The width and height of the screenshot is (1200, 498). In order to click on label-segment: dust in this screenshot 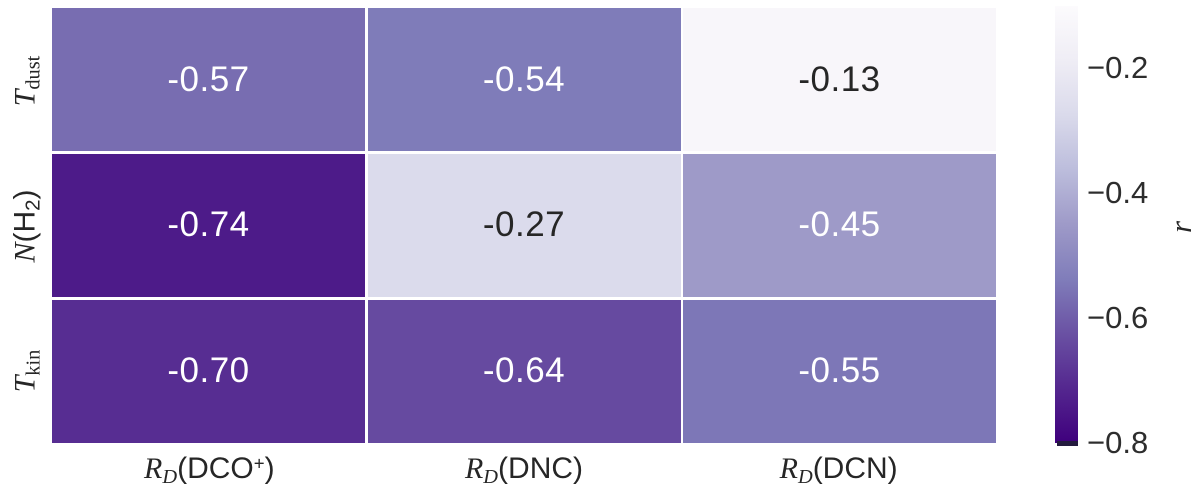, I will do `click(33, 72)`.